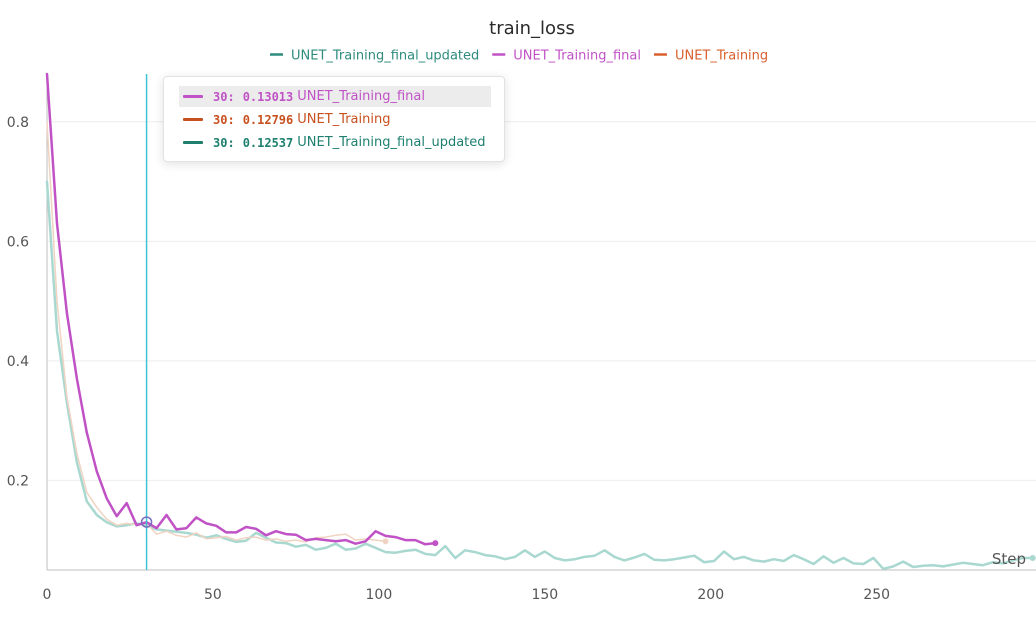  I want to click on legend-label: UNET_Training_final_updated, so click(385, 56).